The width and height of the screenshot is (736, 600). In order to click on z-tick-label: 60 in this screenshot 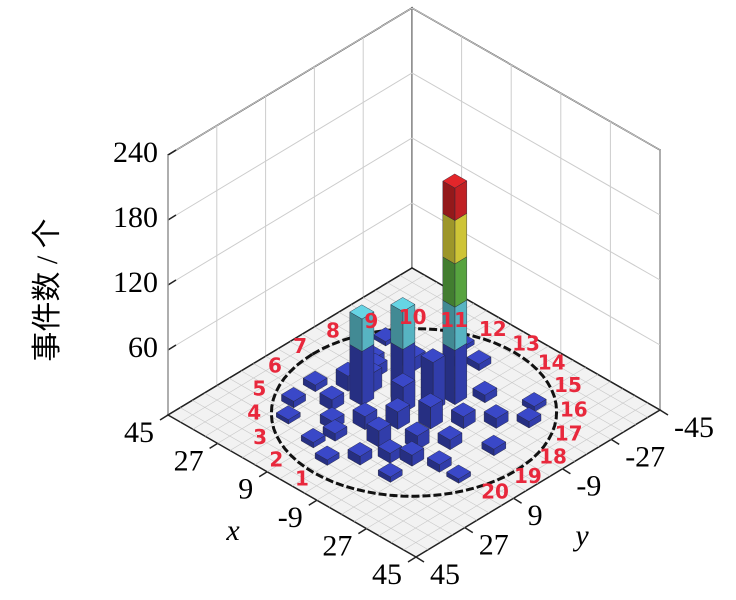, I will do `click(143, 347)`.